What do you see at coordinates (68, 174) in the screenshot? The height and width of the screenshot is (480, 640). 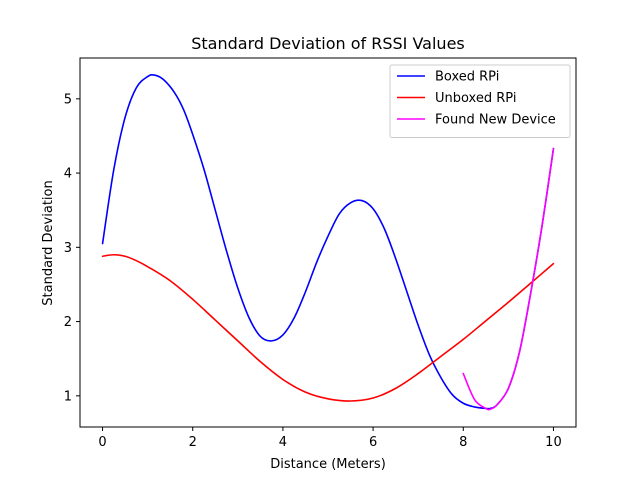 I see `y-tick-label: 4` at bounding box center [68, 174].